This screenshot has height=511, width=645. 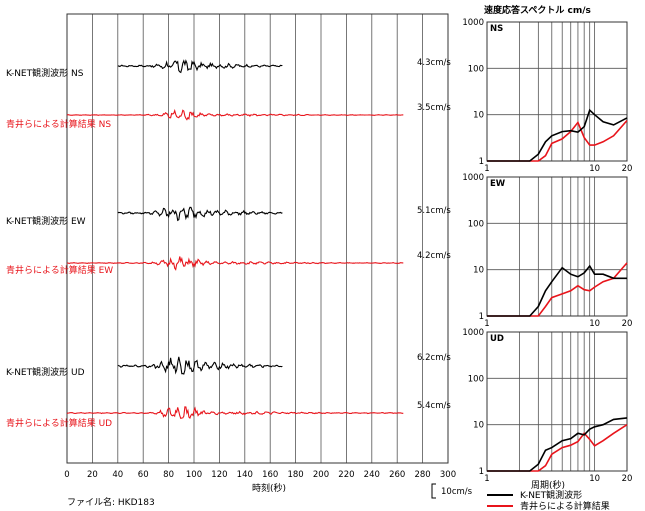 I want to click on spectrum-title: 速度応答スペクトル cm/s, so click(x=537, y=10).